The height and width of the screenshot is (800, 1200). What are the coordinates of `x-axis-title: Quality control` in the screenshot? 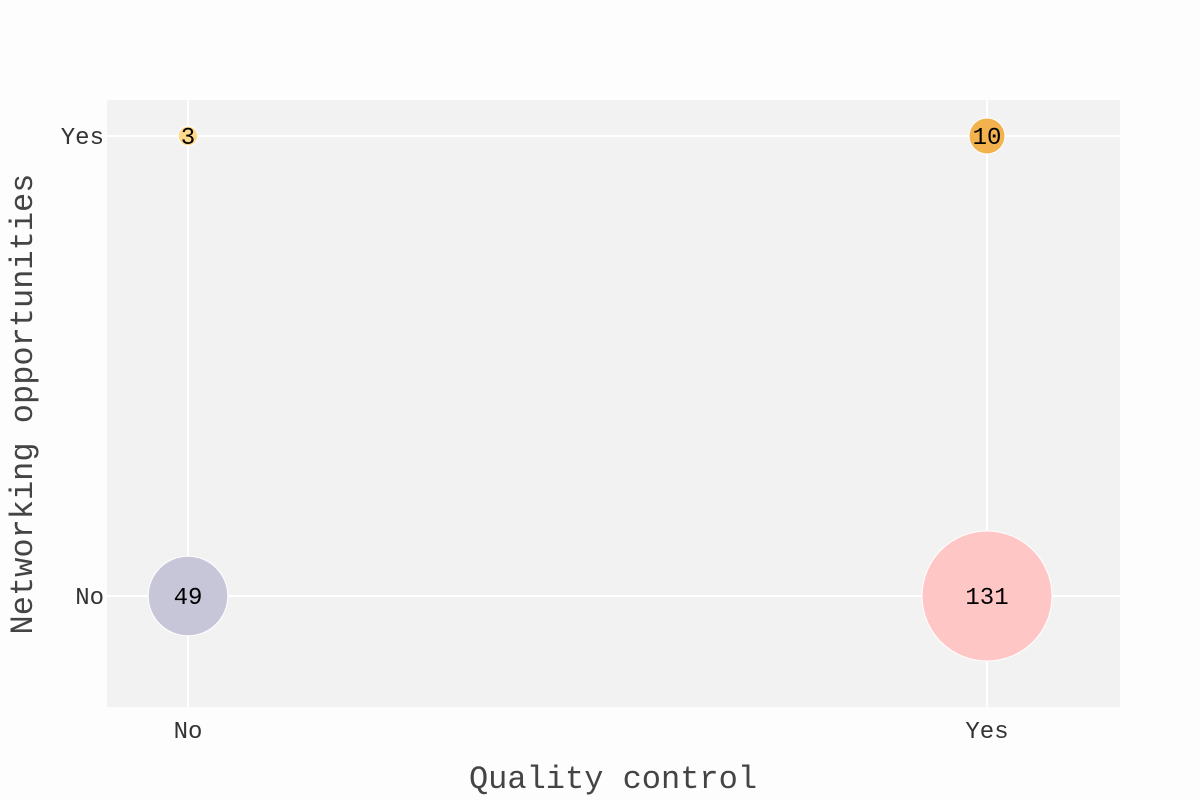 It's located at (613, 779).